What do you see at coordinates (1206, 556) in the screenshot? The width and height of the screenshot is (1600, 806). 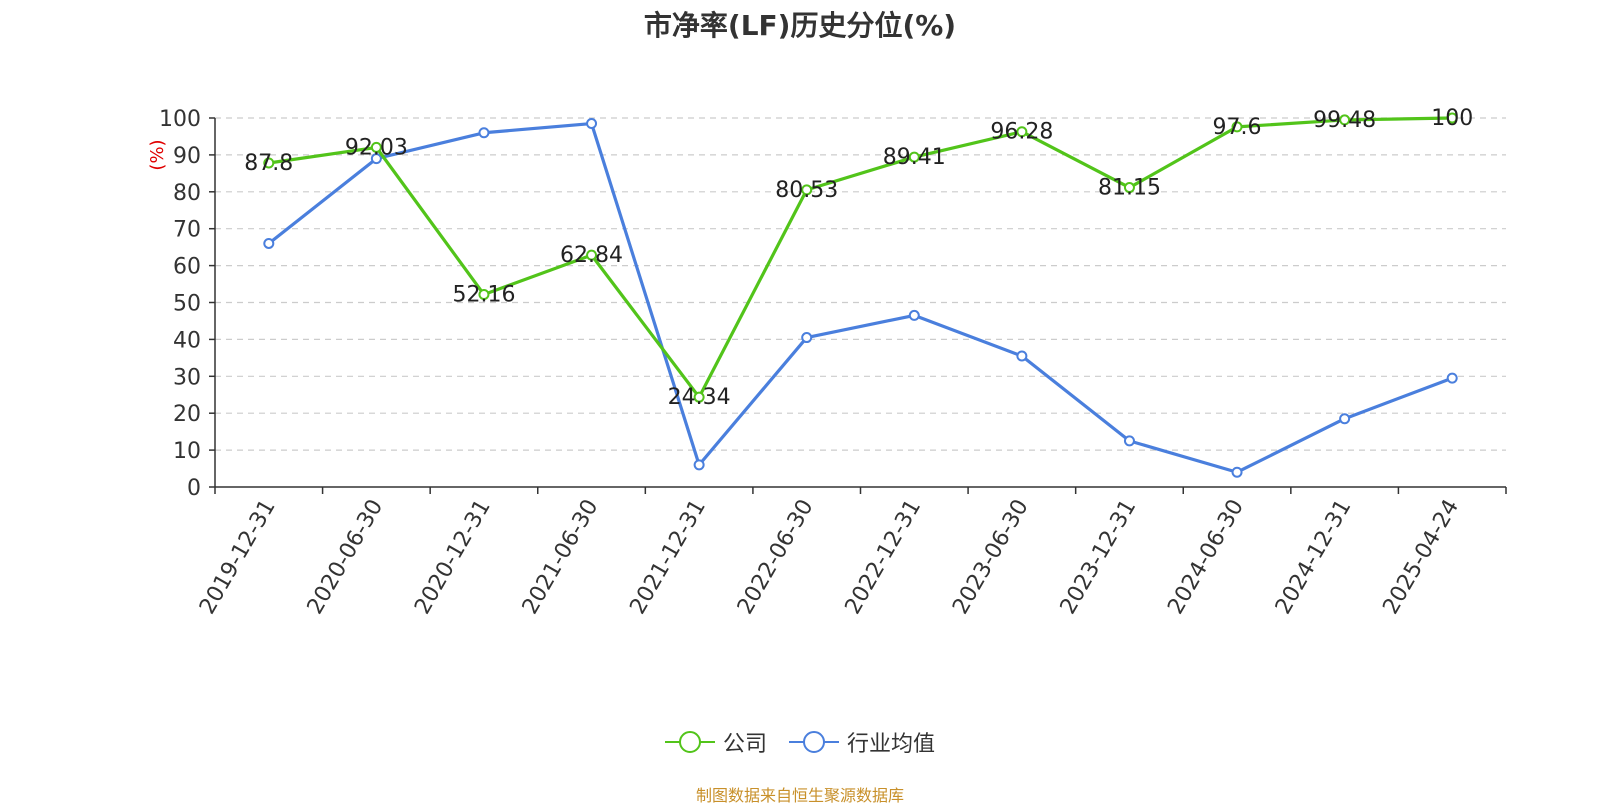 I see `x-tick-label: 2024-06-30` at bounding box center [1206, 556].